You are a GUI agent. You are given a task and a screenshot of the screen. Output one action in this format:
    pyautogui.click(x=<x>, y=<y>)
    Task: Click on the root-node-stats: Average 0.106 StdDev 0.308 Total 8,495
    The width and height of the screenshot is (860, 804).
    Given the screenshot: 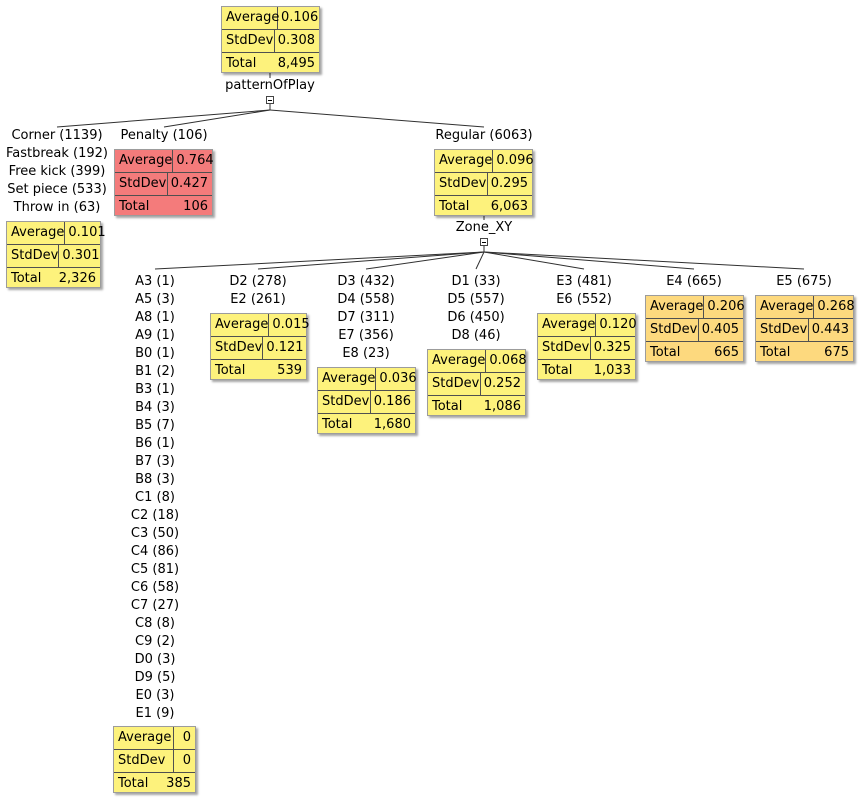 What is the action you would take?
    pyautogui.click(x=270, y=39)
    